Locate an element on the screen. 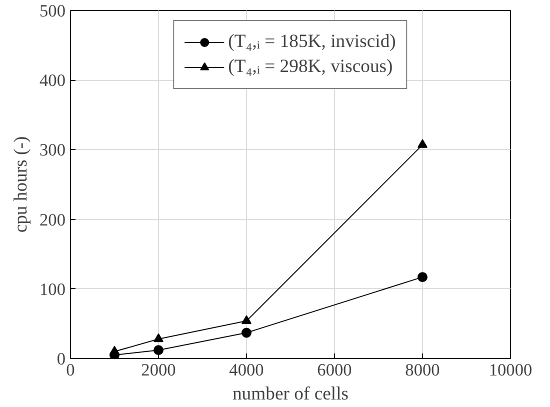 The image size is (550, 407). x-tick-label: 10000 is located at coordinates (510, 370).